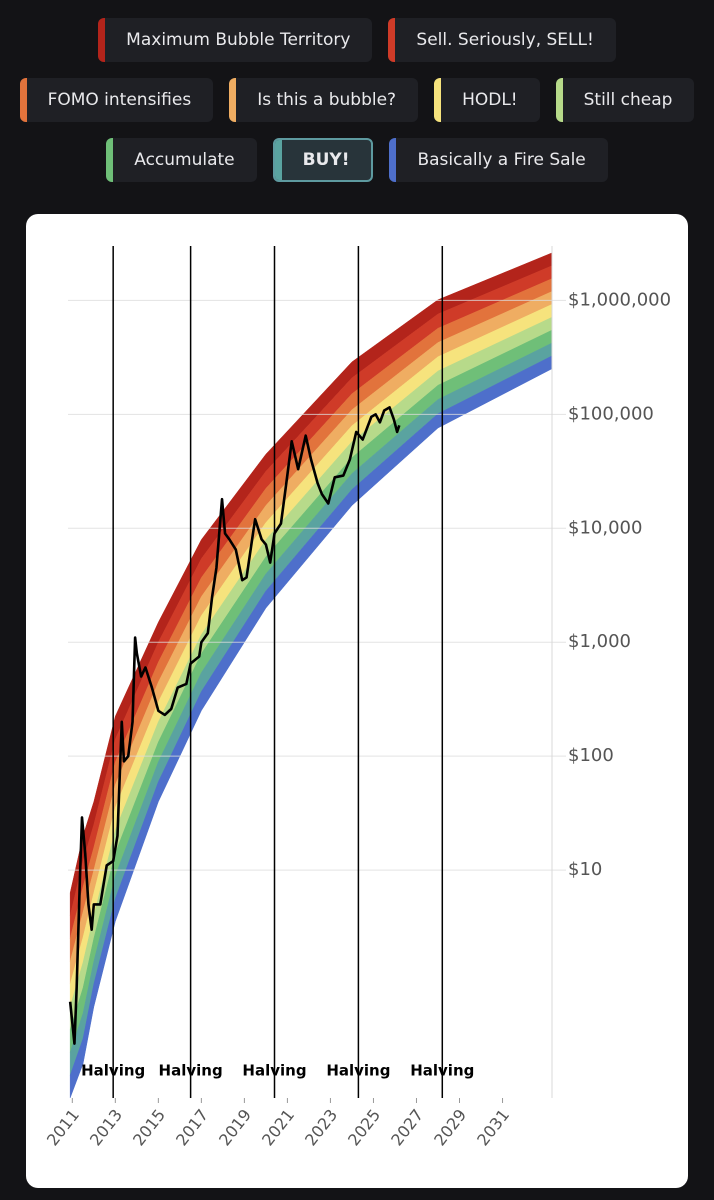 This screenshot has width=714, height=1200. What do you see at coordinates (605, 527) in the screenshot?
I see `y-tick-label: $10,000` at bounding box center [605, 527].